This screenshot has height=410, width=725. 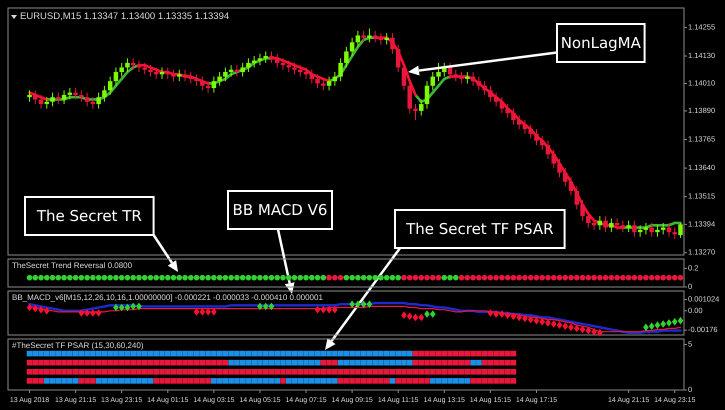 I want to click on chart-title: #TheSecret TF PSAR (15,30,60,240), so click(x=78, y=345).